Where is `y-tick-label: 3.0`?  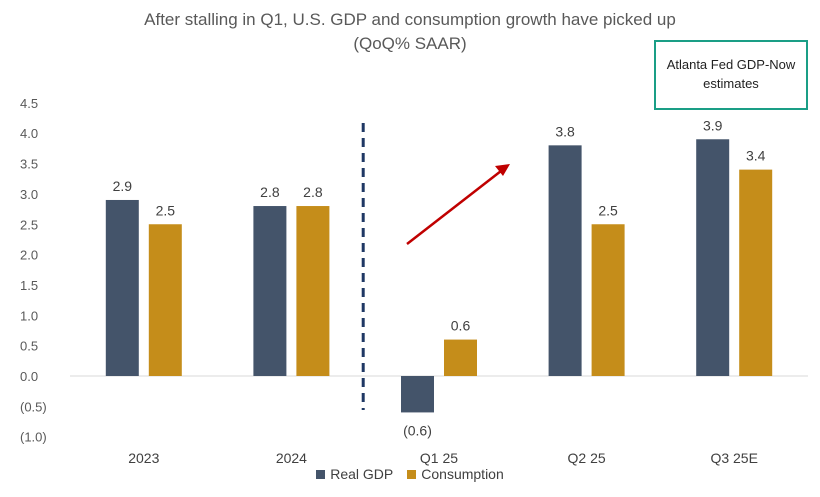 y-tick-label: 3.0 is located at coordinates (29, 194).